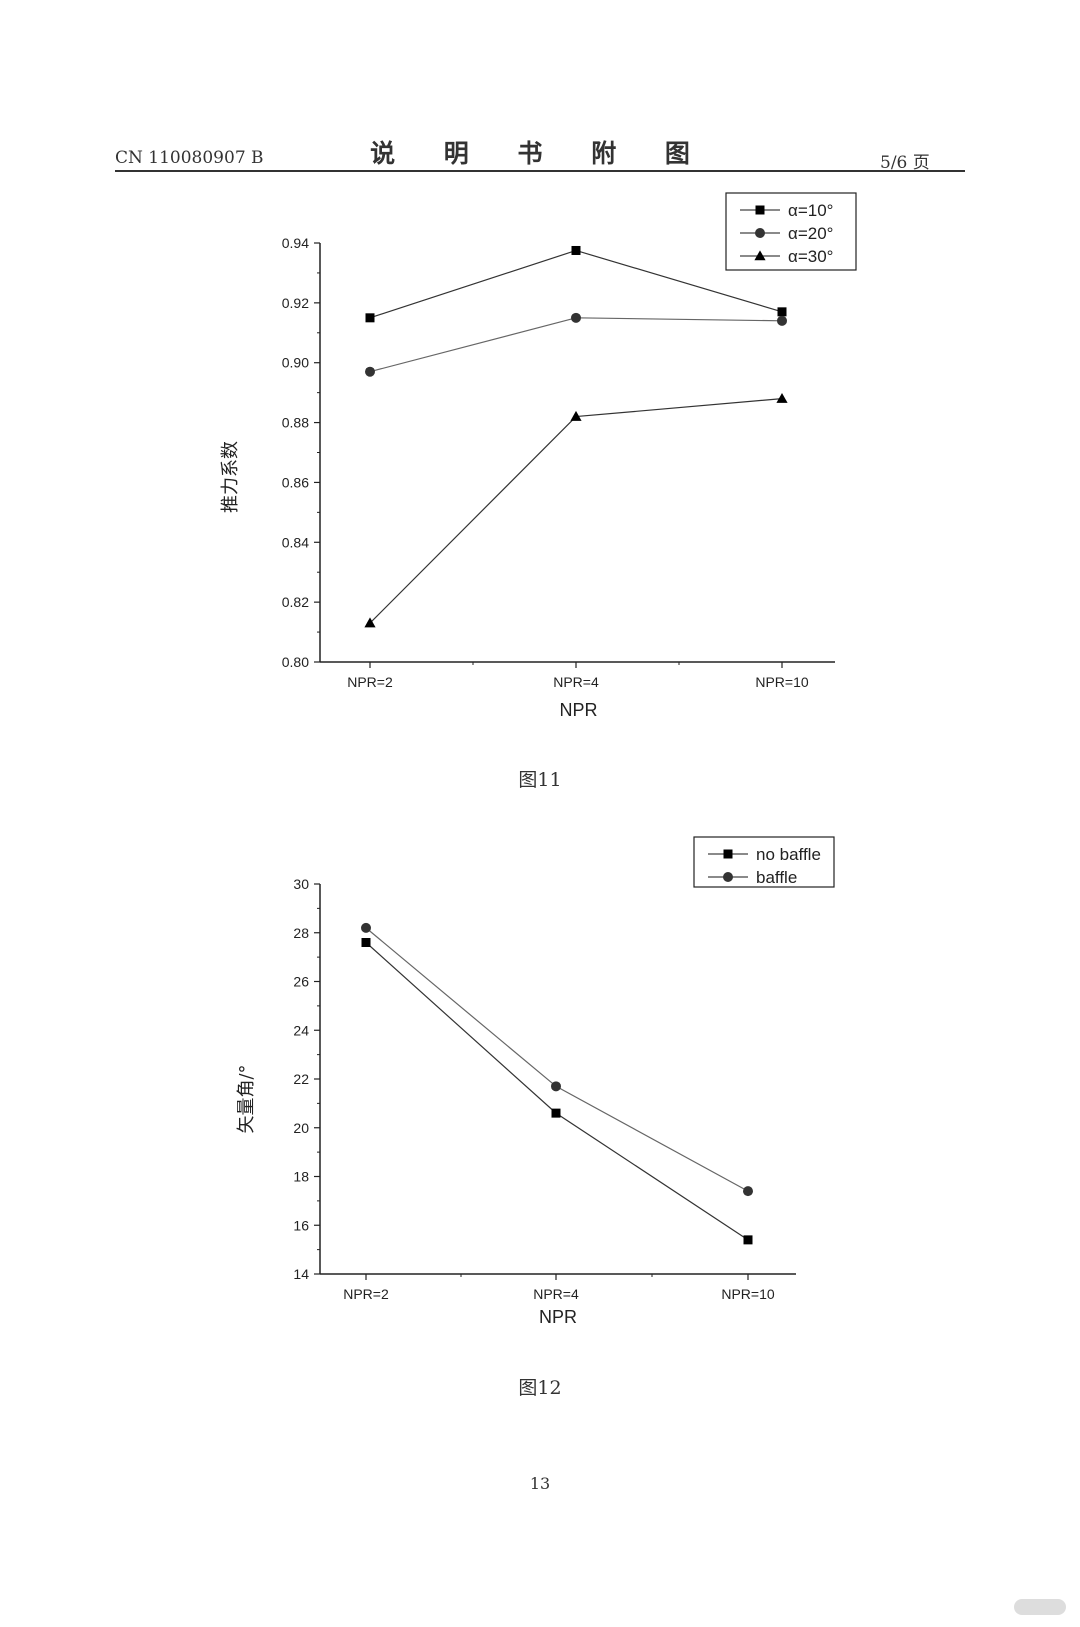 Image resolution: width=1080 pixels, height=1627 pixels. Describe the element at coordinates (295, 303) in the screenshot. I see `fig11-y-tick-label: 0.92` at that location.